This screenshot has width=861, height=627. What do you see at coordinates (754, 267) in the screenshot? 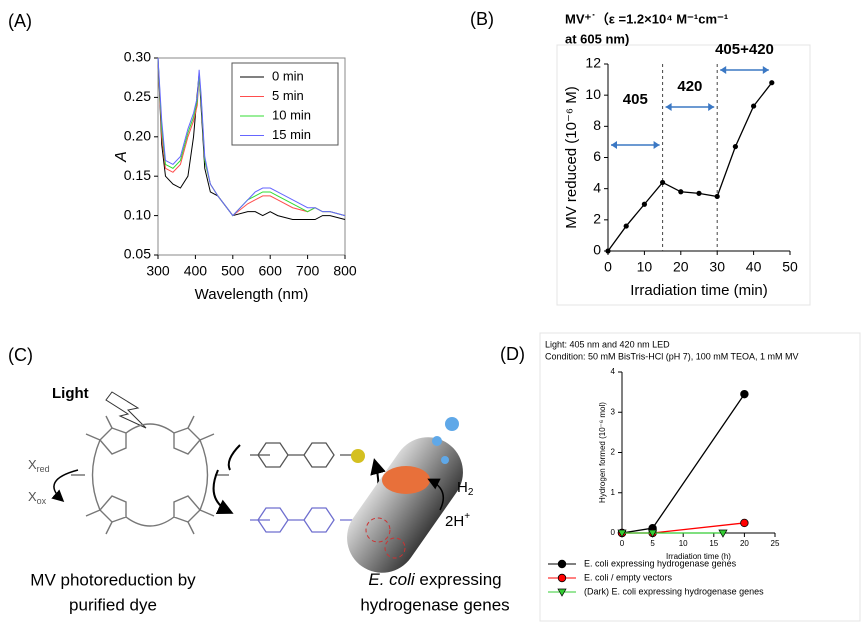
I see `x-tick-label: 40` at bounding box center [754, 267].